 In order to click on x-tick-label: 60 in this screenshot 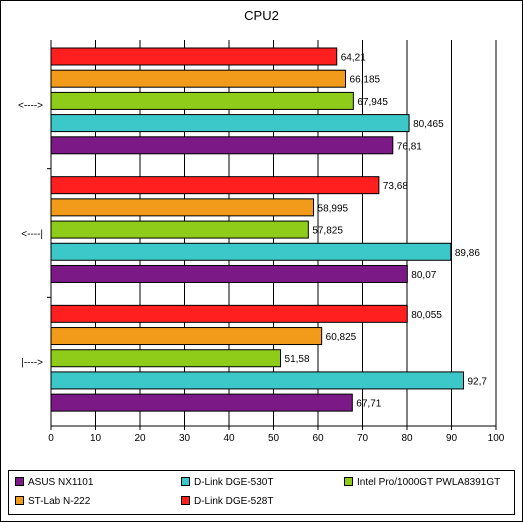, I will do `click(318, 438)`.